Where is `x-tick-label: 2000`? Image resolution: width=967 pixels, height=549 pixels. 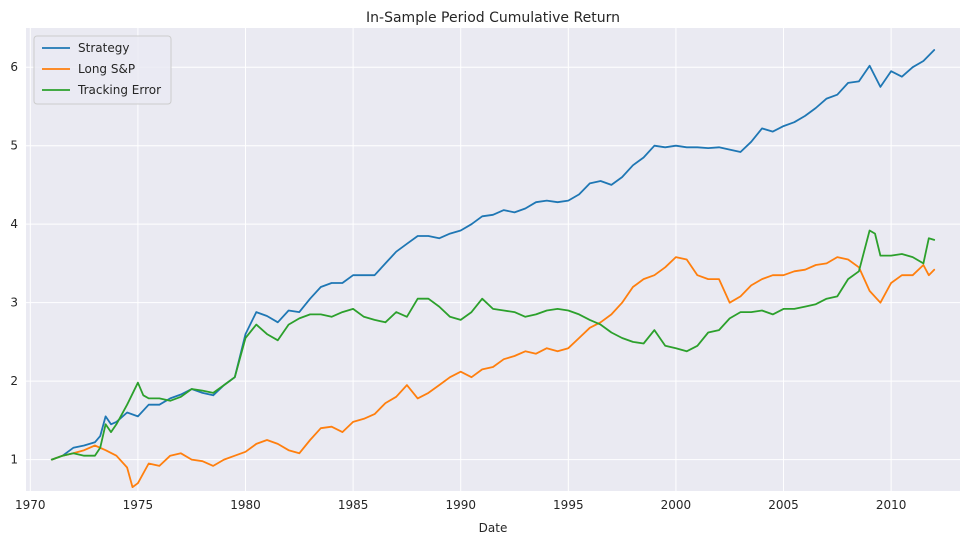
x-tick-label: 2000 is located at coordinates (676, 505).